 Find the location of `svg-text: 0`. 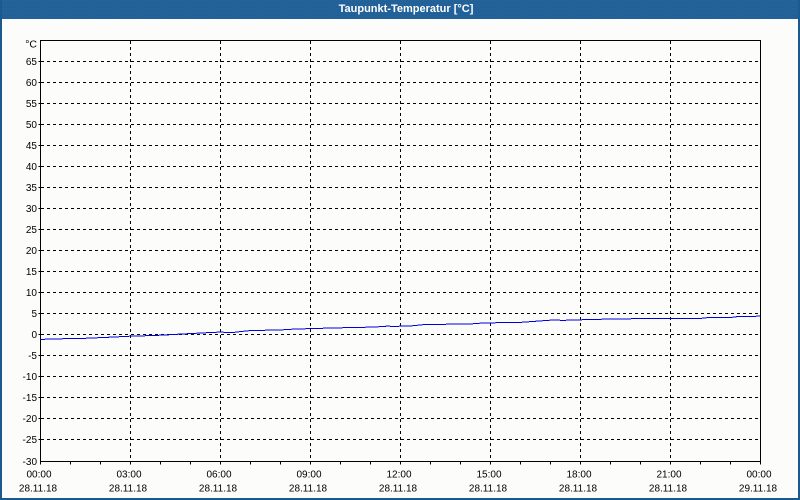

svg-text: 0 is located at coordinates (34, 335).